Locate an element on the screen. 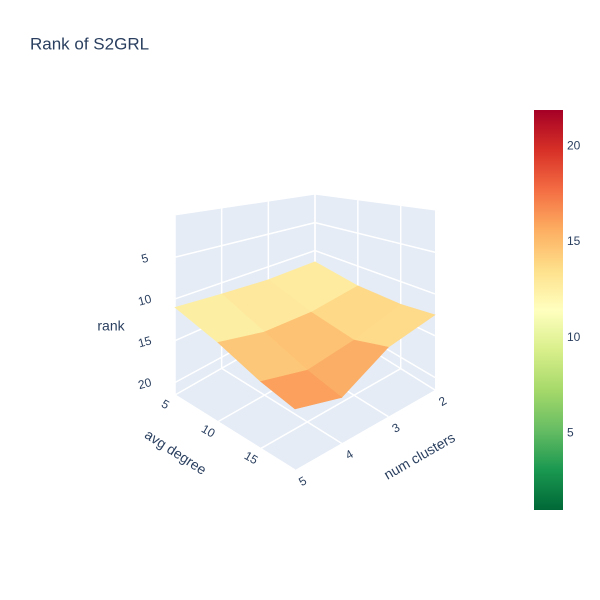  z-axis-title: rank is located at coordinates (111, 326).